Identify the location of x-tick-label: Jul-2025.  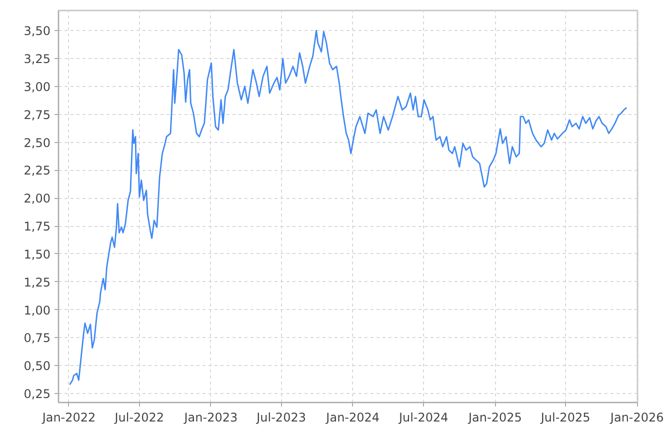
(565, 417).